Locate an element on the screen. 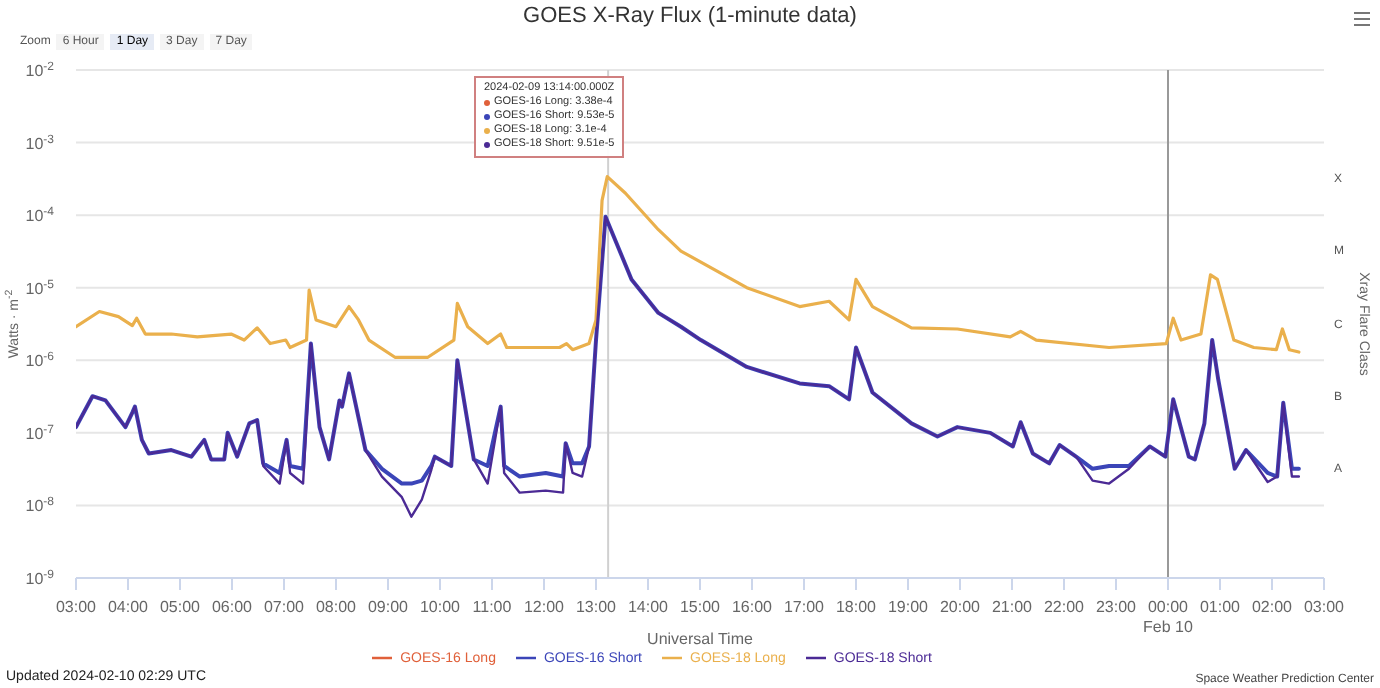  x-tick-label: 18:00 is located at coordinates (856, 607).